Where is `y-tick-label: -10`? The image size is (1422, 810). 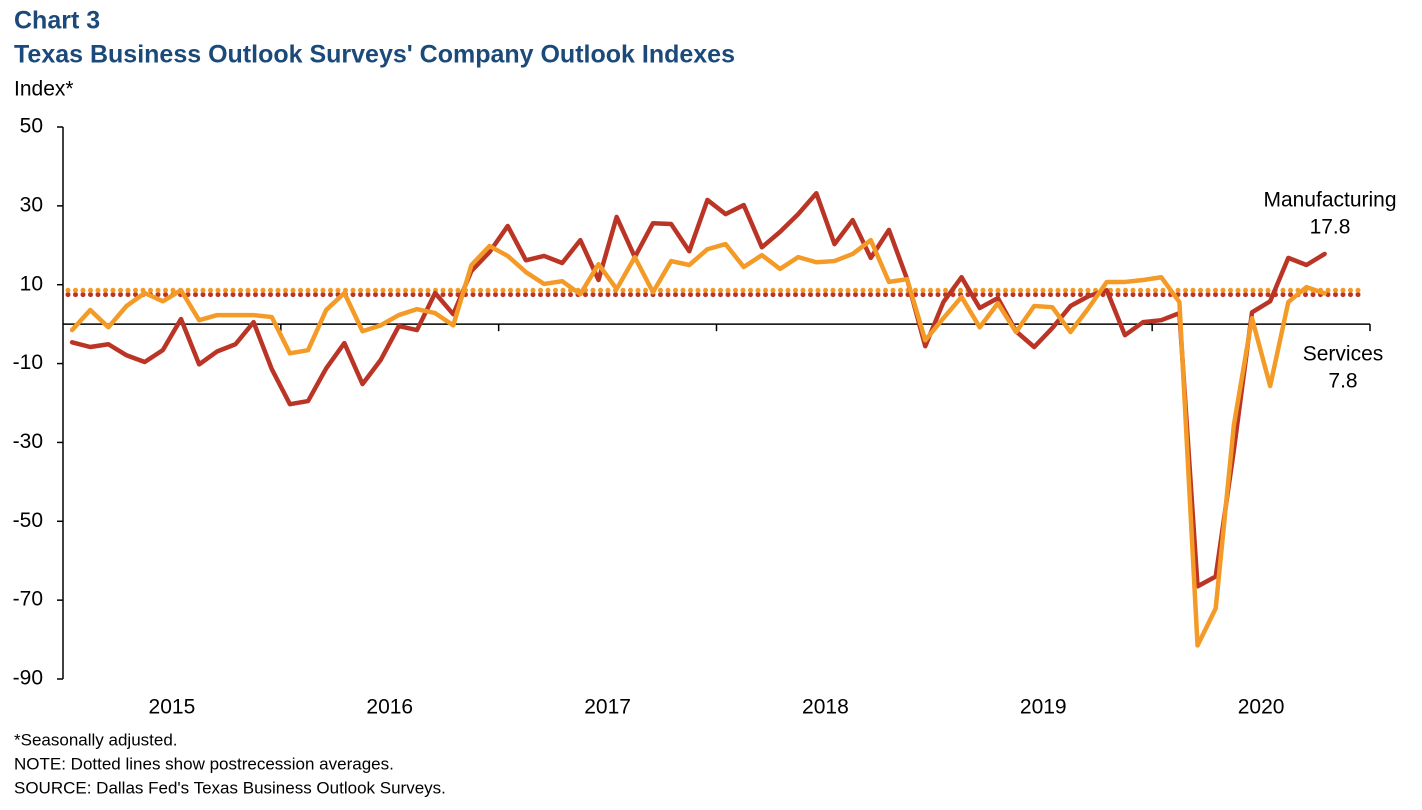 y-tick-label: -10 is located at coordinates (28, 362).